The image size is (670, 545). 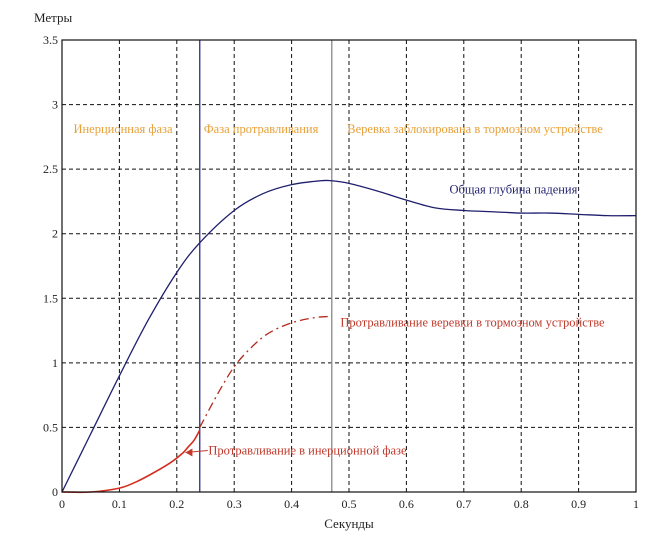 What do you see at coordinates (406, 504) in the screenshot?
I see `x-tick-label: 0.6` at bounding box center [406, 504].